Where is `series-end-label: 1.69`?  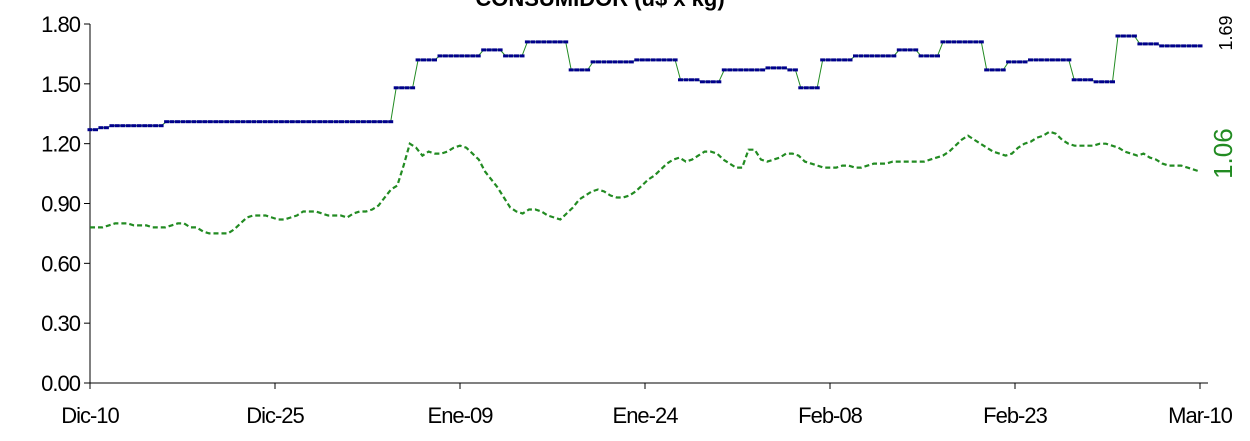 series-end-label: 1.69 is located at coordinates (1226, 32).